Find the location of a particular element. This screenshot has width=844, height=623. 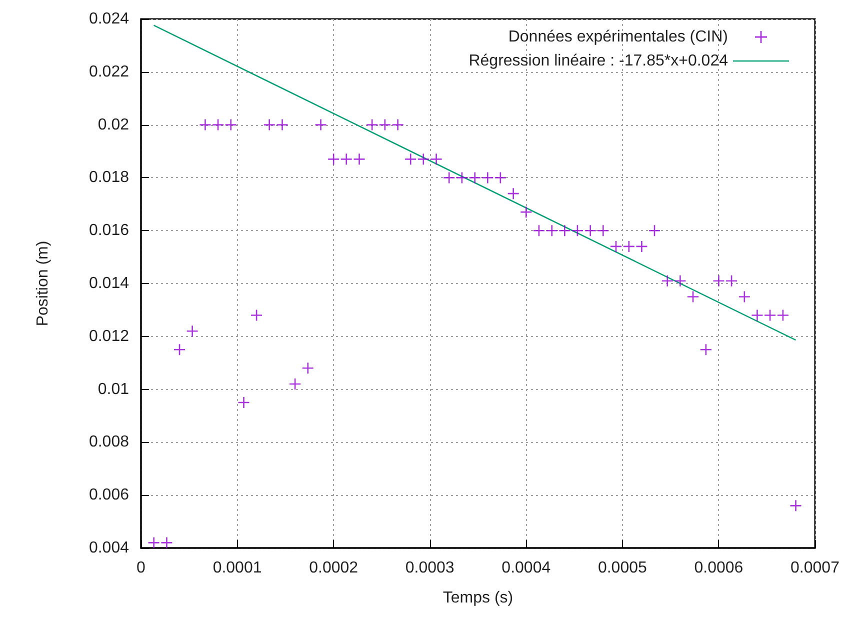

y-tick-label: 0.008 is located at coordinates (109, 442).